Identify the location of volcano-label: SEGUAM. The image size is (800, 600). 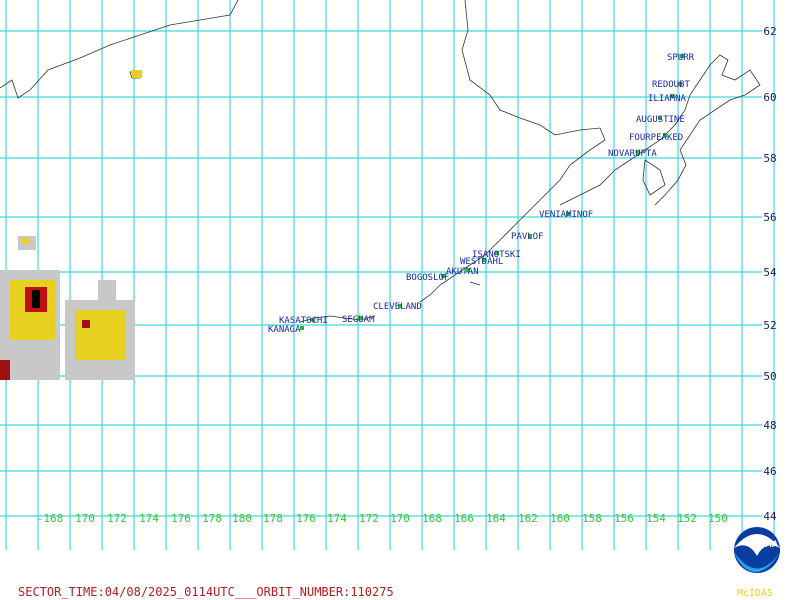
(358, 320).